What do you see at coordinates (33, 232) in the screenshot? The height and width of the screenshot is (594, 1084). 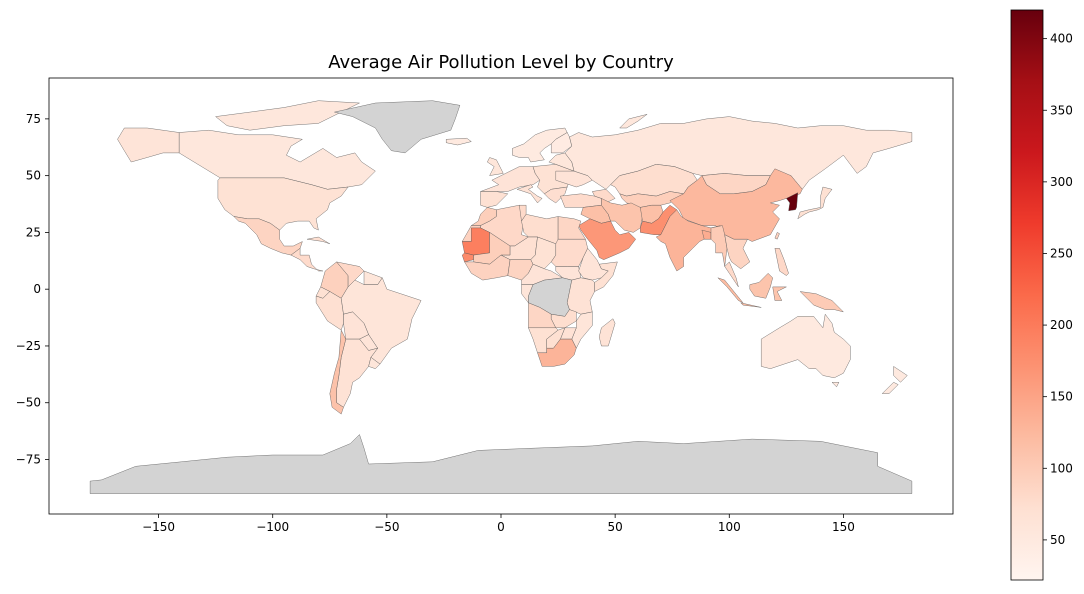 I see `y-tick-label: 25` at bounding box center [33, 232].